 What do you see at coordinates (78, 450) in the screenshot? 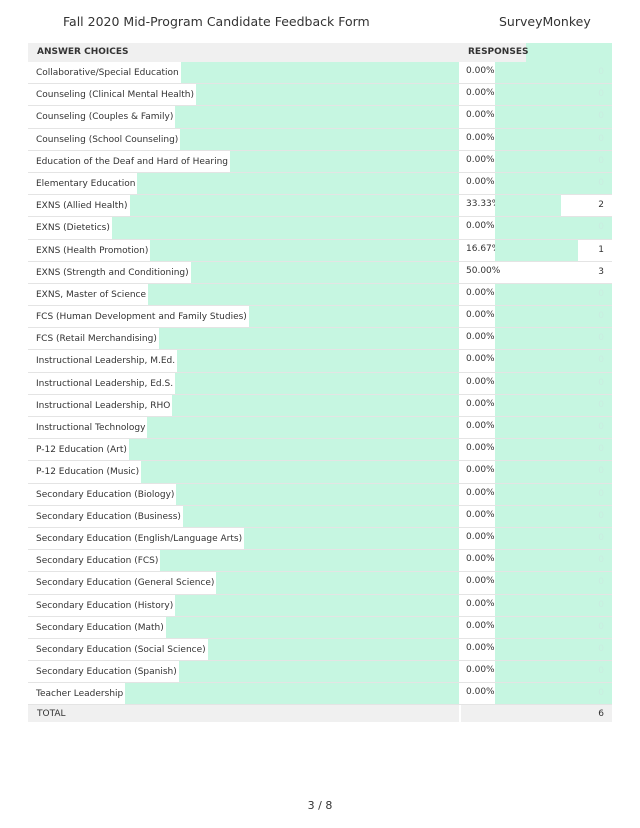
I see `answer-choice-label: P-12 Education (Art)` at bounding box center [78, 450].